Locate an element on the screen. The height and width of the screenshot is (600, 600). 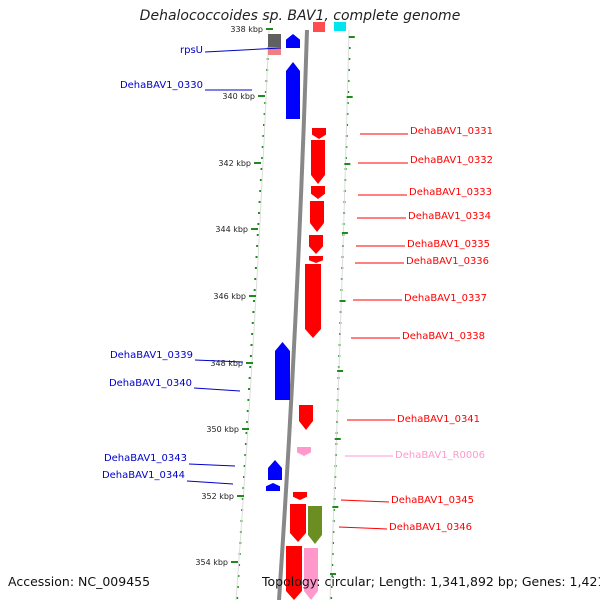
gene-label: DehaBAV1_0341 is located at coordinates (438, 419).